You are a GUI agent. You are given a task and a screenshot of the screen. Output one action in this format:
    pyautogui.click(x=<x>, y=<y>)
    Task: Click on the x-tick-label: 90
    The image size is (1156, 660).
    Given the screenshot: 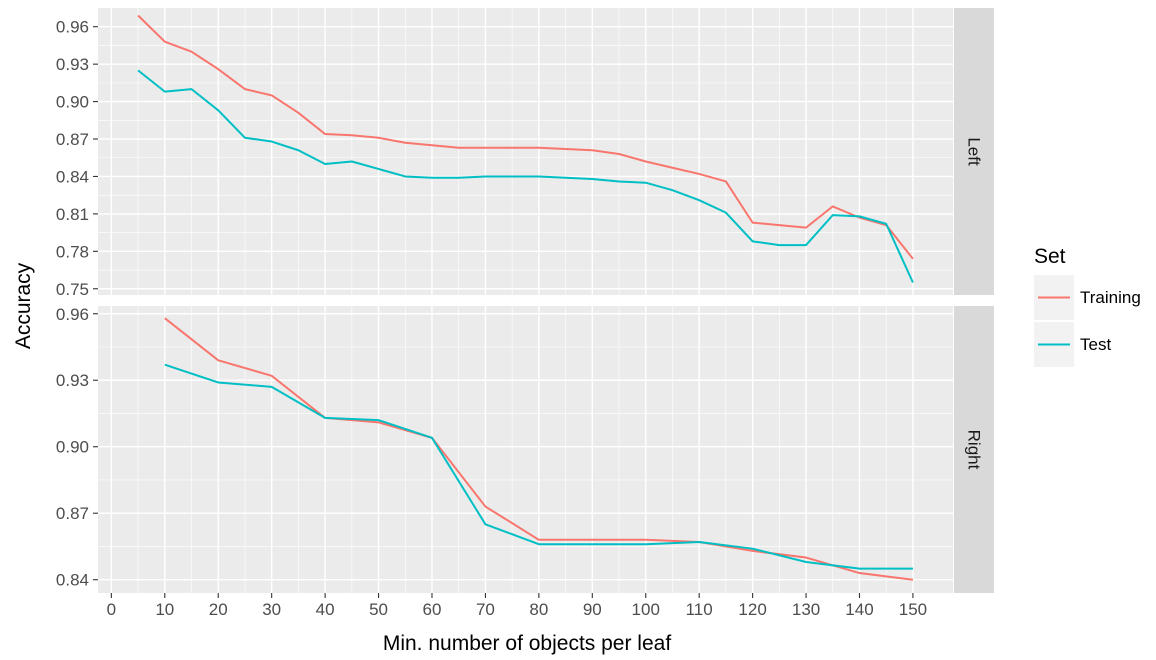 What is the action you would take?
    pyautogui.click(x=592, y=609)
    